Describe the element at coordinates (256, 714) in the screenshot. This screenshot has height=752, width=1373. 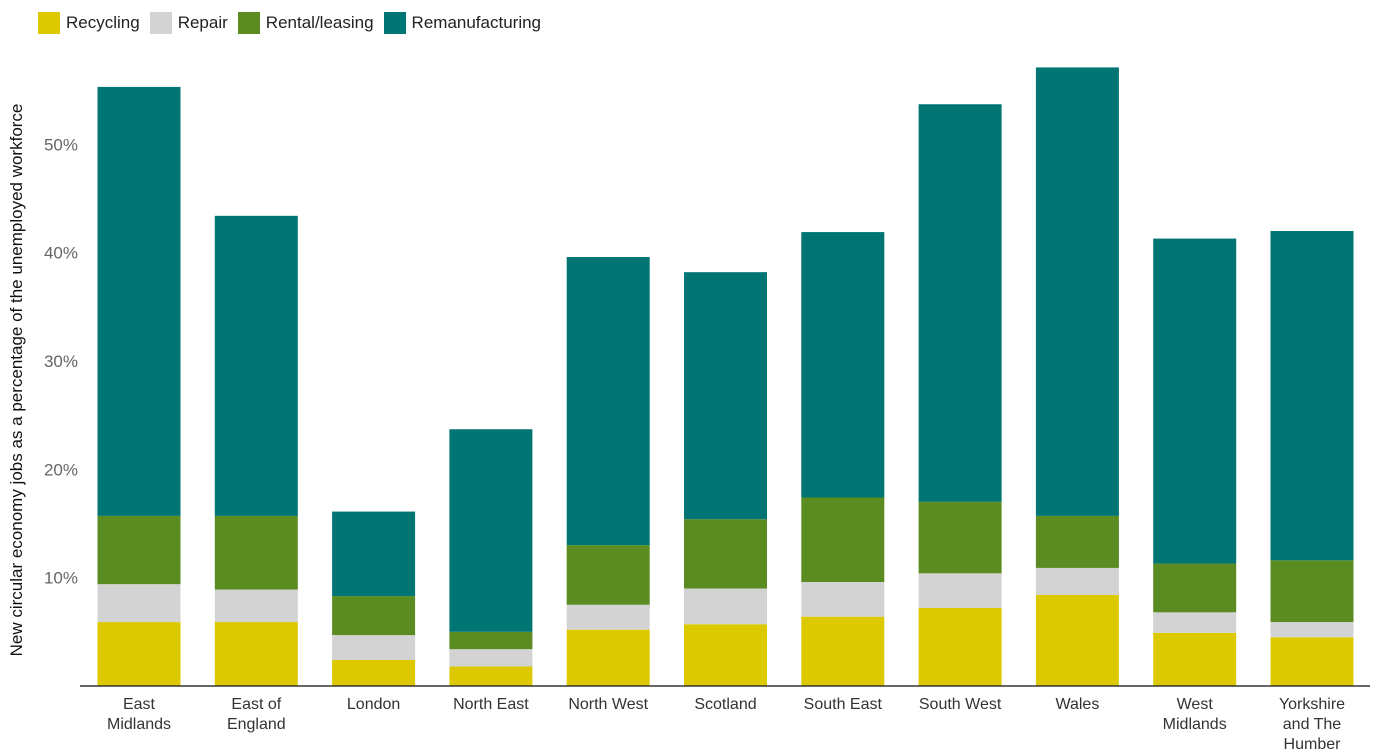
I see `x-category-label: East of England` at that location.